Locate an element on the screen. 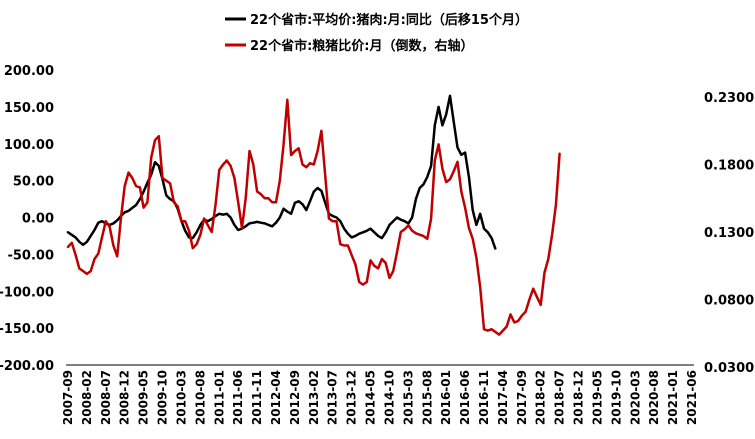  right-tick-label: 0.0800 is located at coordinates (729, 301).